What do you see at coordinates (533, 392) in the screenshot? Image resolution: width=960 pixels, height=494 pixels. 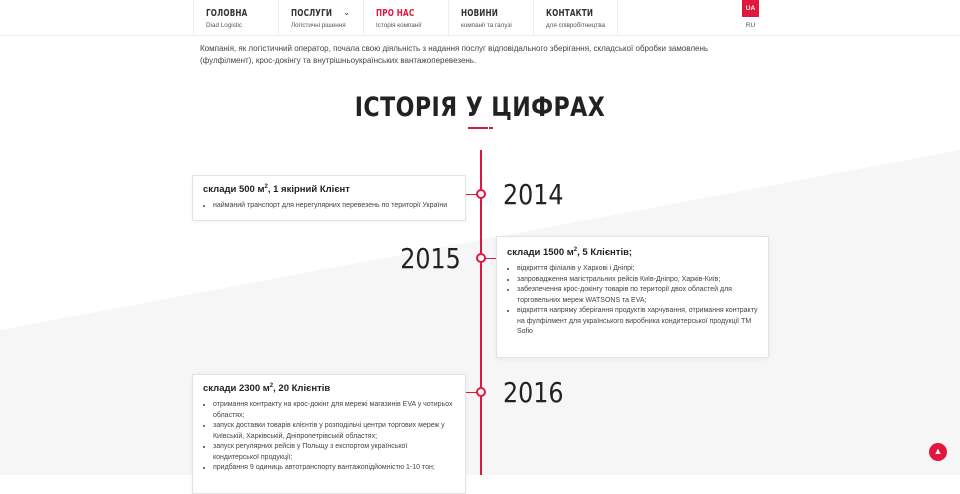 I see `year-label: 2016` at bounding box center [533, 392].